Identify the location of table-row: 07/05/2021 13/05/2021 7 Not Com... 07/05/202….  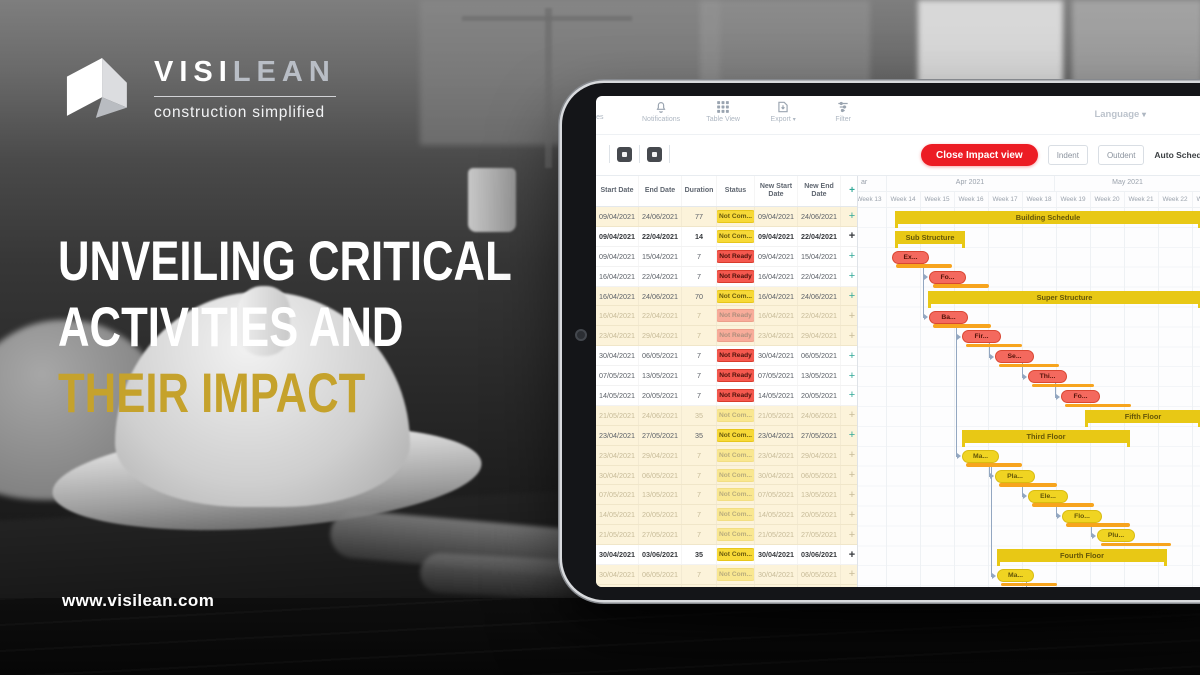
(726, 495).